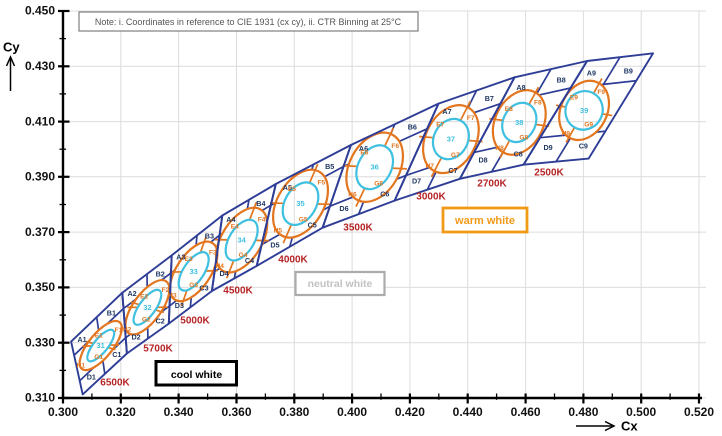 The width and height of the screenshot is (722, 436). Describe the element at coordinates (526, 412) in the screenshot. I see `svg-text: 0.460` at that location.